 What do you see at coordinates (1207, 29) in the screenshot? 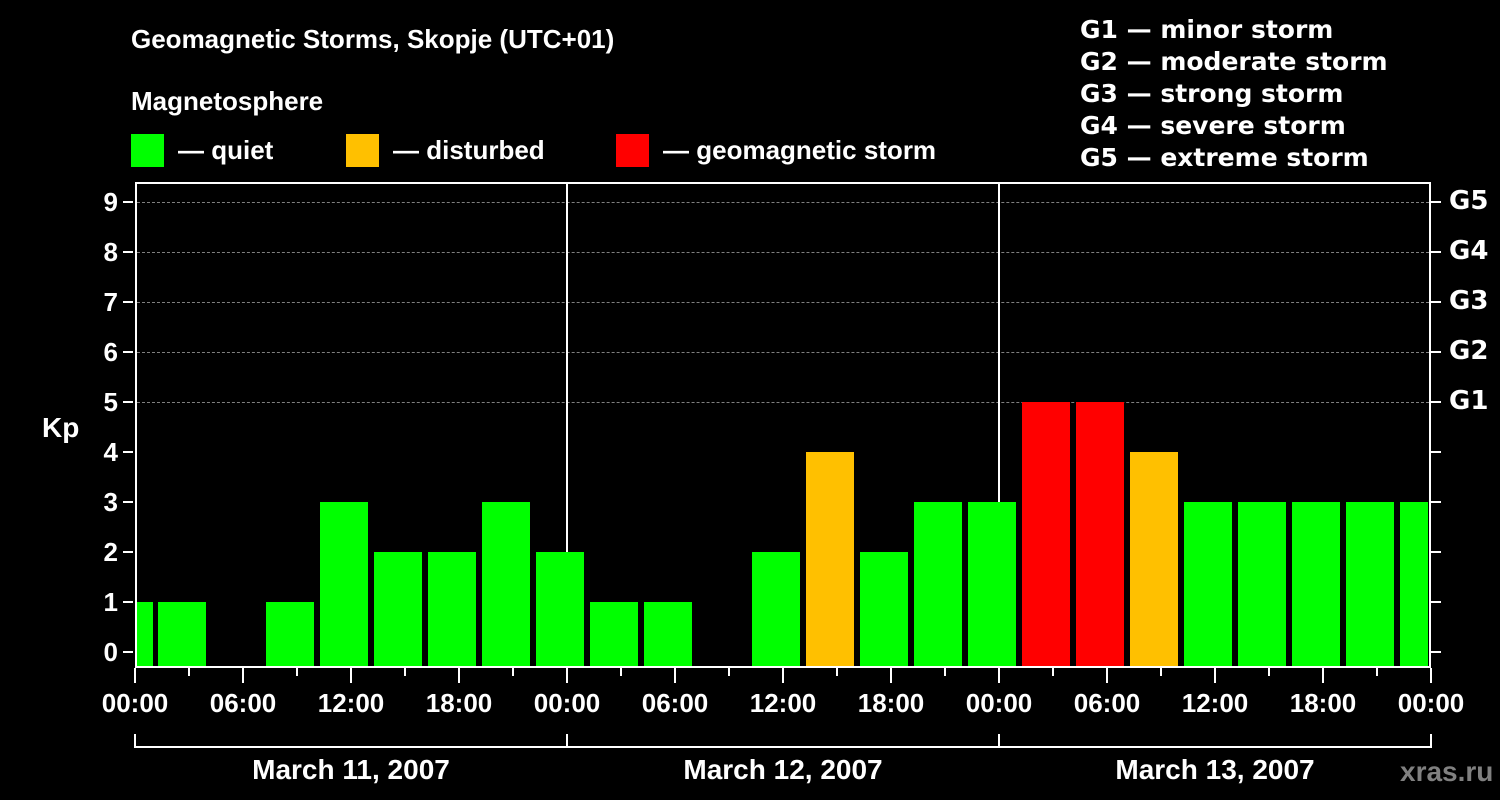
I see `g-scale-item: G1 — minor storm` at bounding box center [1207, 29].